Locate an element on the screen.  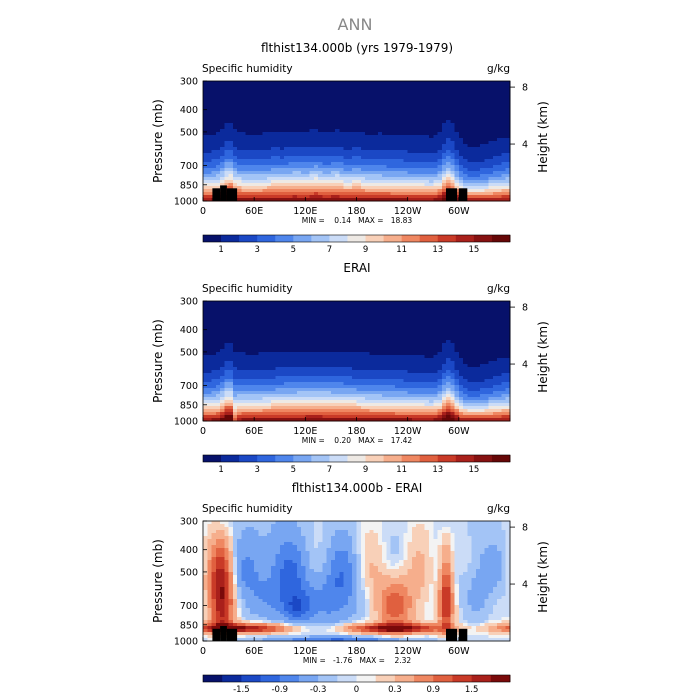
variable-label: Specific humidity is located at coordinates (247, 69).